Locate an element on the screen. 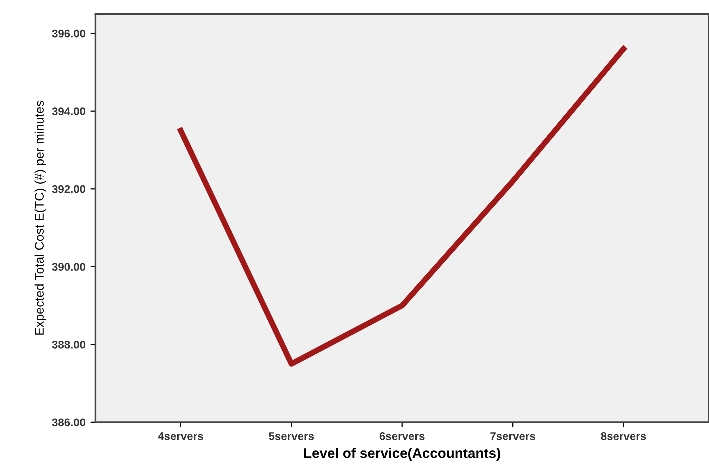 The image size is (709, 472). x-tick-label: 7servers is located at coordinates (513, 436).